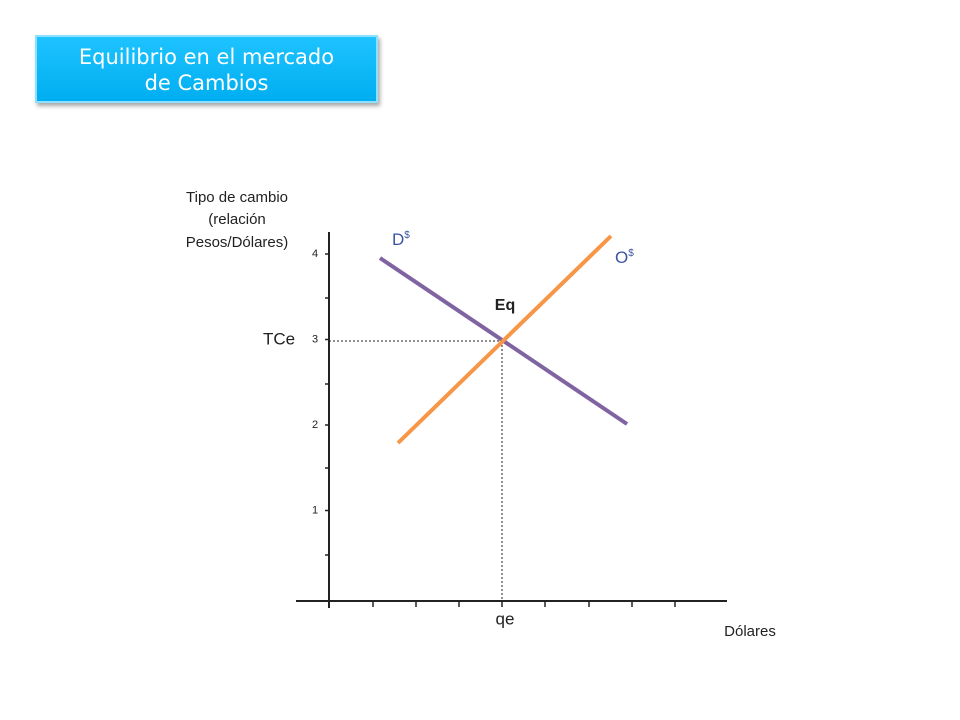 This screenshot has width=960, height=720. I want to click on x-axis-label: Dólares, so click(750, 631).